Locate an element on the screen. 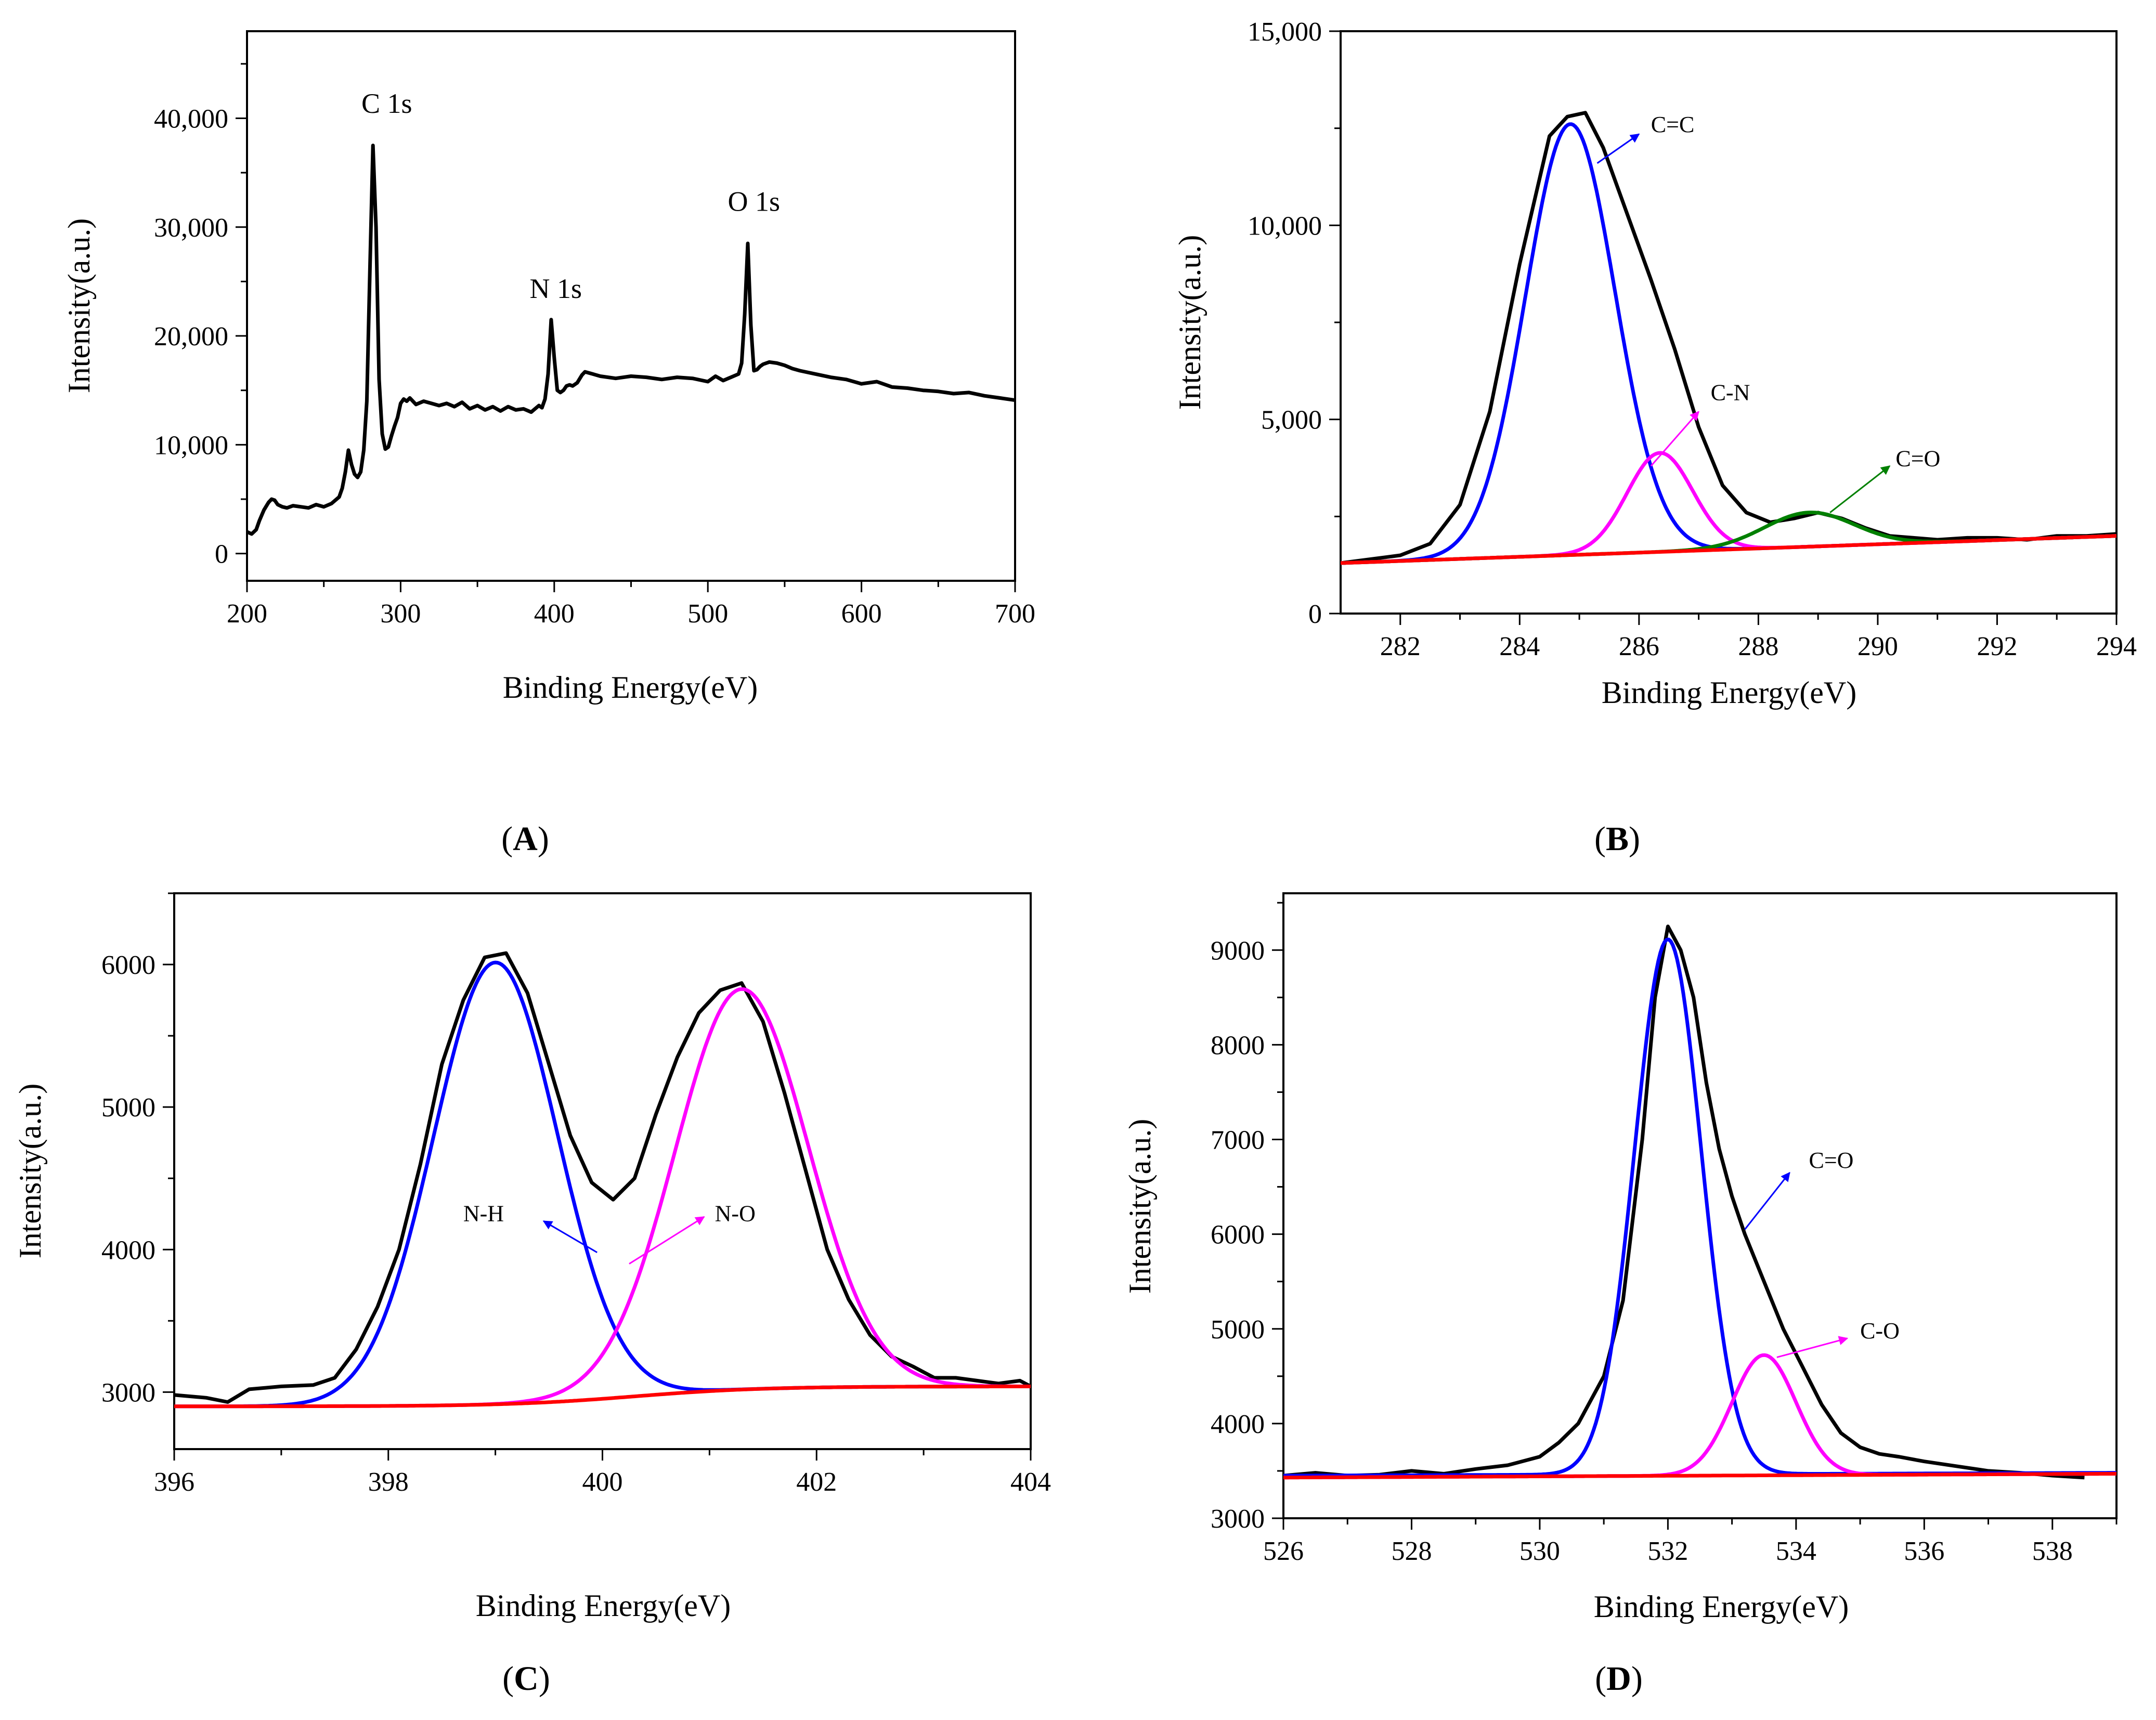 The width and height of the screenshot is (2156, 1720). x-tick-label: 526 is located at coordinates (1283, 1551).